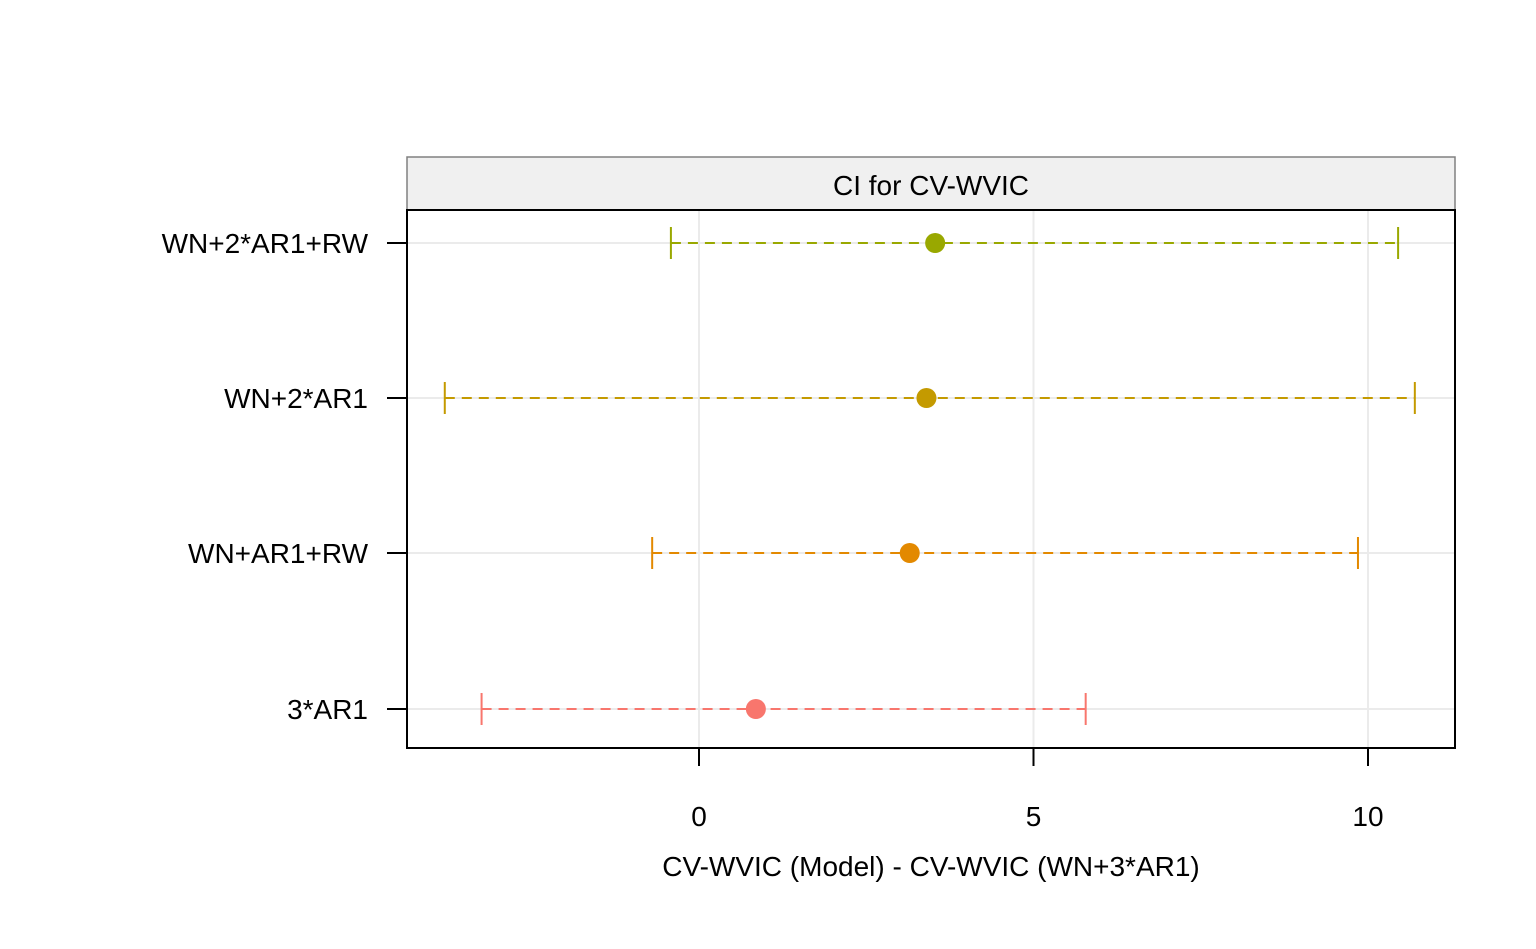 This screenshot has width=1536, height=949. I want to click on x-axis: 0 5 10, so click(1037, 790).